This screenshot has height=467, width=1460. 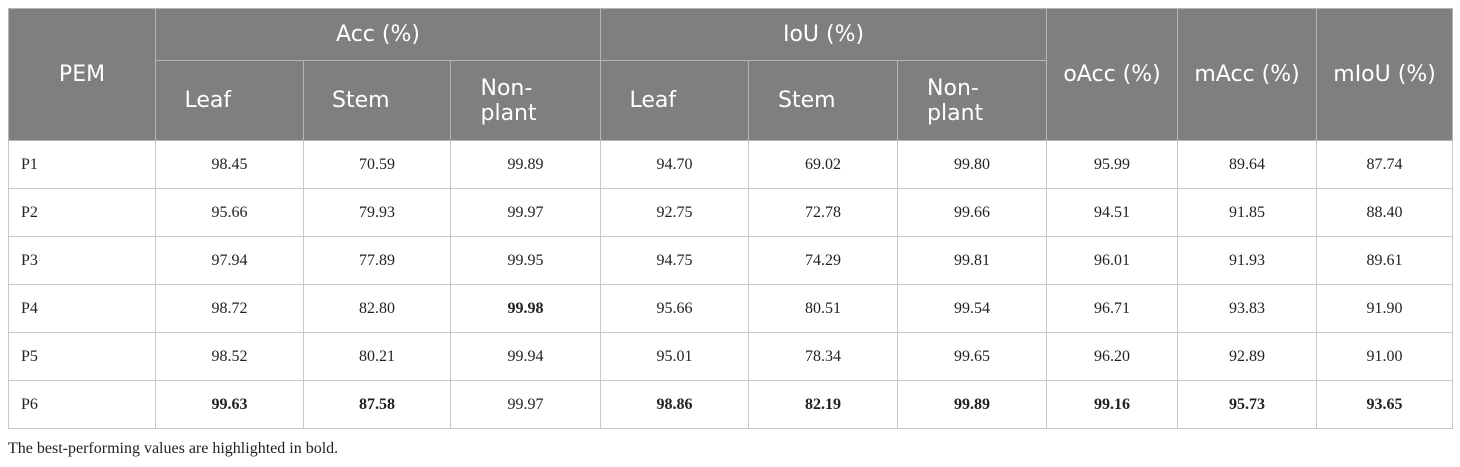 What do you see at coordinates (823, 356) in the screenshot?
I see `value-cell: 78.34` at bounding box center [823, 356].